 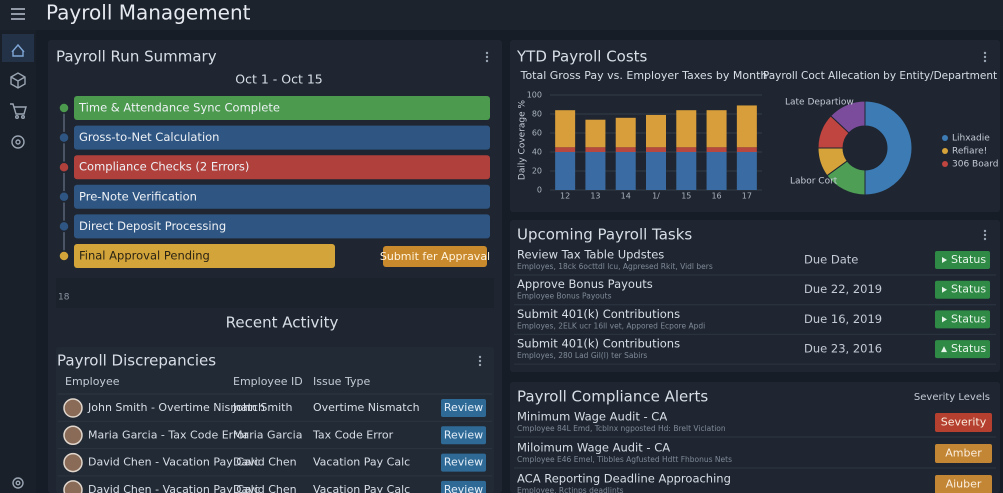 What do you see at coordinates (523, 139) in the screenshot?
I see `y-axis-label: Daily Coverage %` at bounding box center [523, 139].